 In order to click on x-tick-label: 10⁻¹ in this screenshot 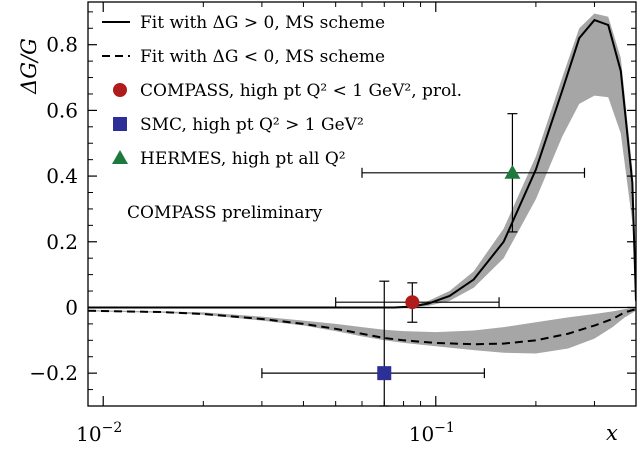, I will do `click(432, 433)`.